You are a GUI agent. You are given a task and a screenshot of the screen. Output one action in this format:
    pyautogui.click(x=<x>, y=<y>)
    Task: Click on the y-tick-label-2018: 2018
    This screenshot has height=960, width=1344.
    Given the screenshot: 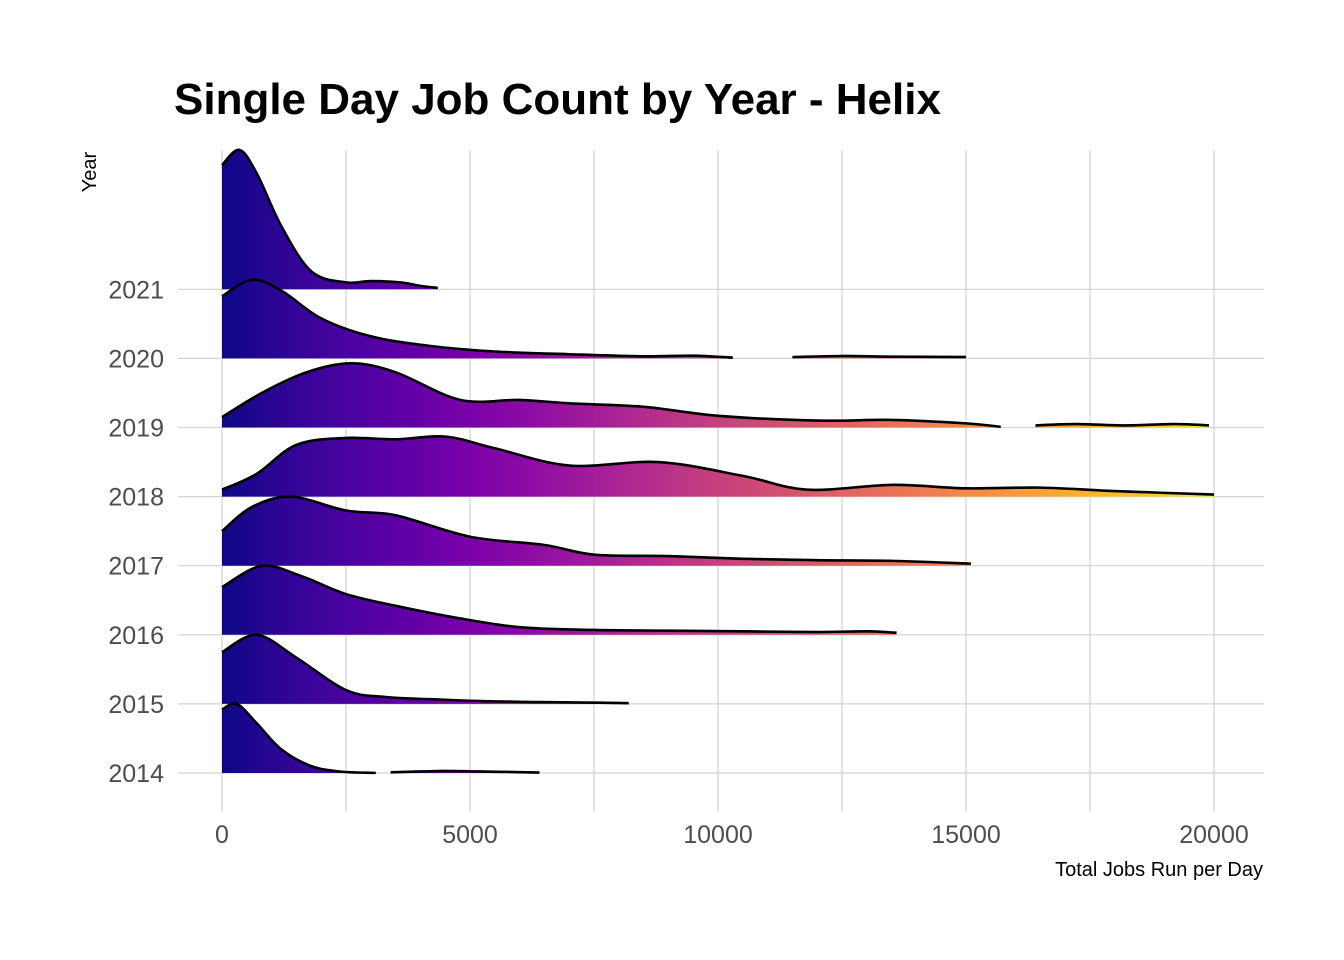 What is the action you would take?
    pyautogui.click(x=136, y=498)
    